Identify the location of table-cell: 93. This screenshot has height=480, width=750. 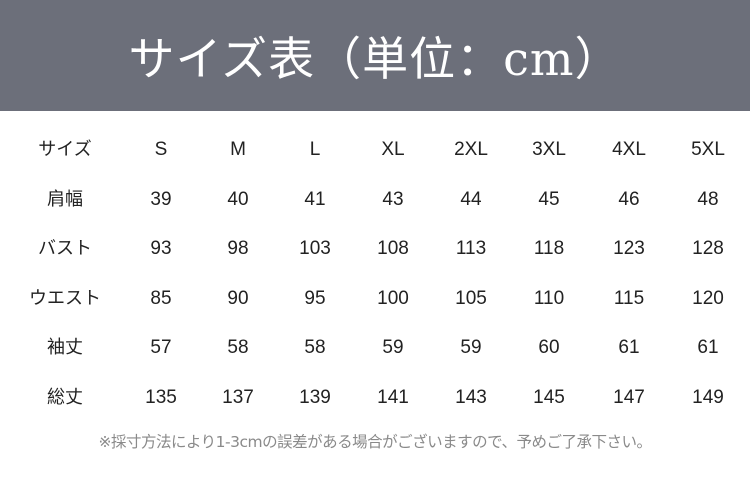
(161, 249).